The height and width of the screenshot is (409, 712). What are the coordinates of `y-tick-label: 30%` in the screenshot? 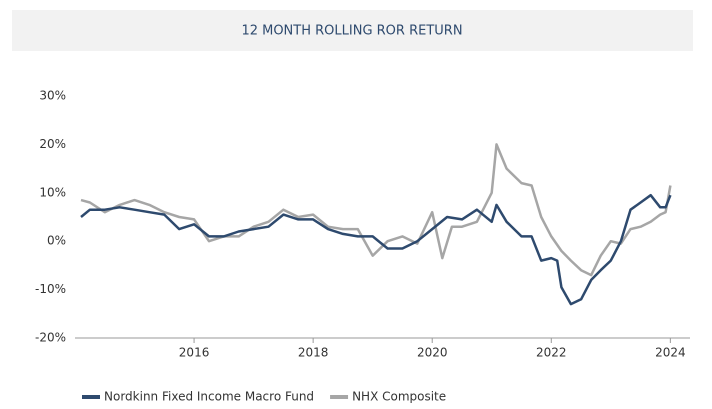 It's located at (52, 96).